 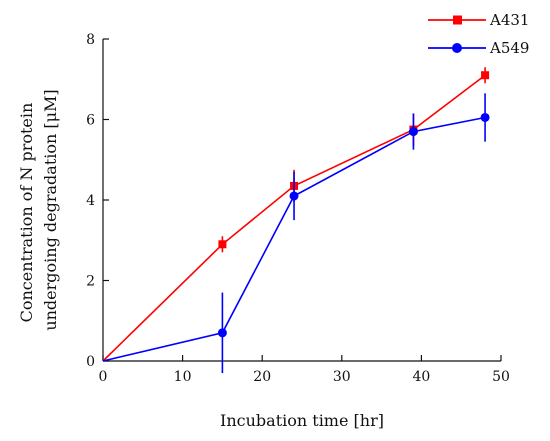 What do you see at coordinates (302, 420) in the screenshot?
I see `x-axis-title: Incubation time [hr]` at bounding box center [302, 420].